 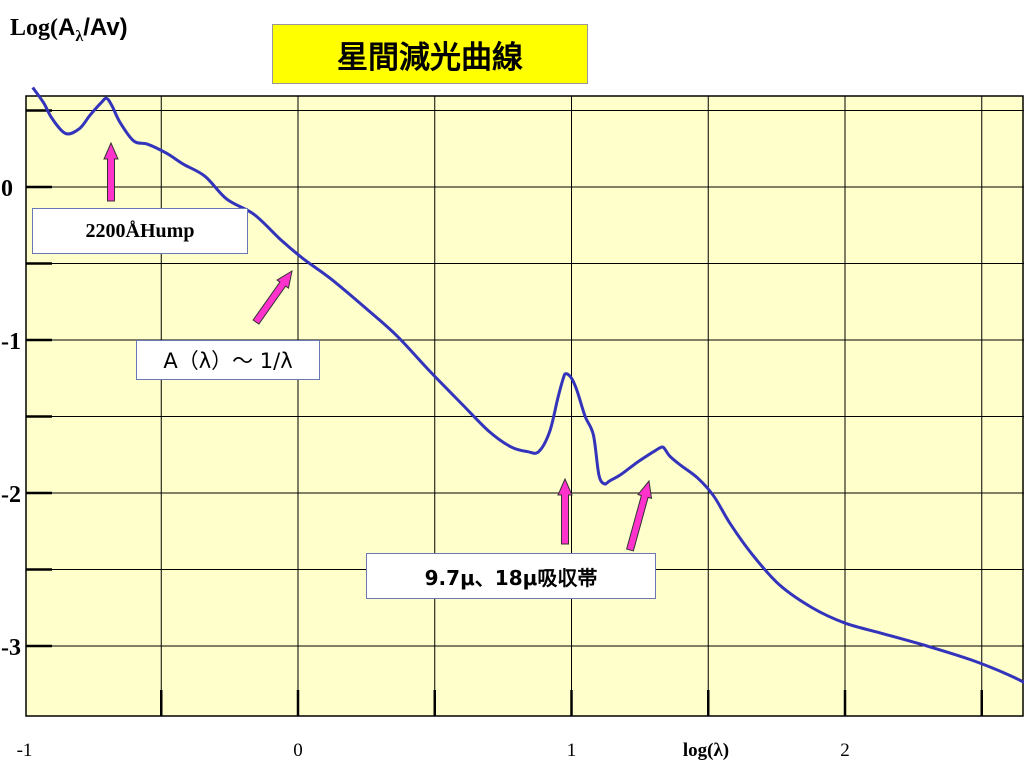 What do you see at coordinates (69, 29) in the screenshot?
I see `y-axis-title: Log(Aλ/Av)` at bounding box center [69, 29].